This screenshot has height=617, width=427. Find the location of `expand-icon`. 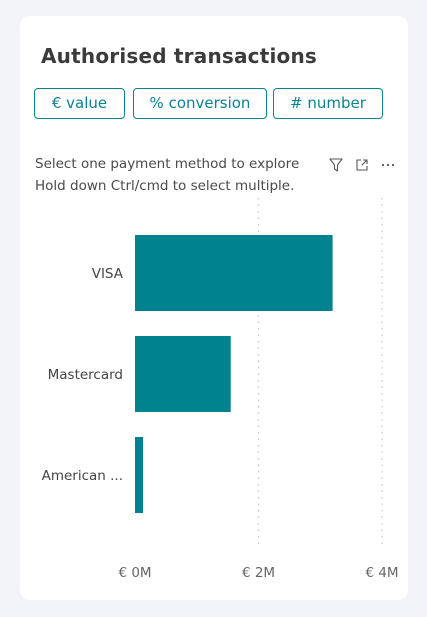

expand-icon is located at coordinates (362, 165).